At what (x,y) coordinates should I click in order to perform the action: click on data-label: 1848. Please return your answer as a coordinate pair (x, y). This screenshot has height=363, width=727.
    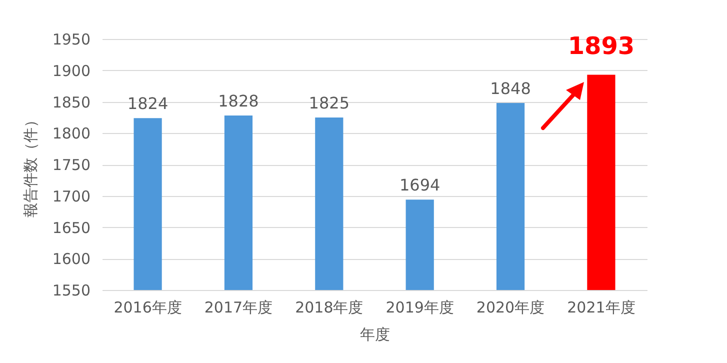
    Looking at the image, I should click on (510, 88).